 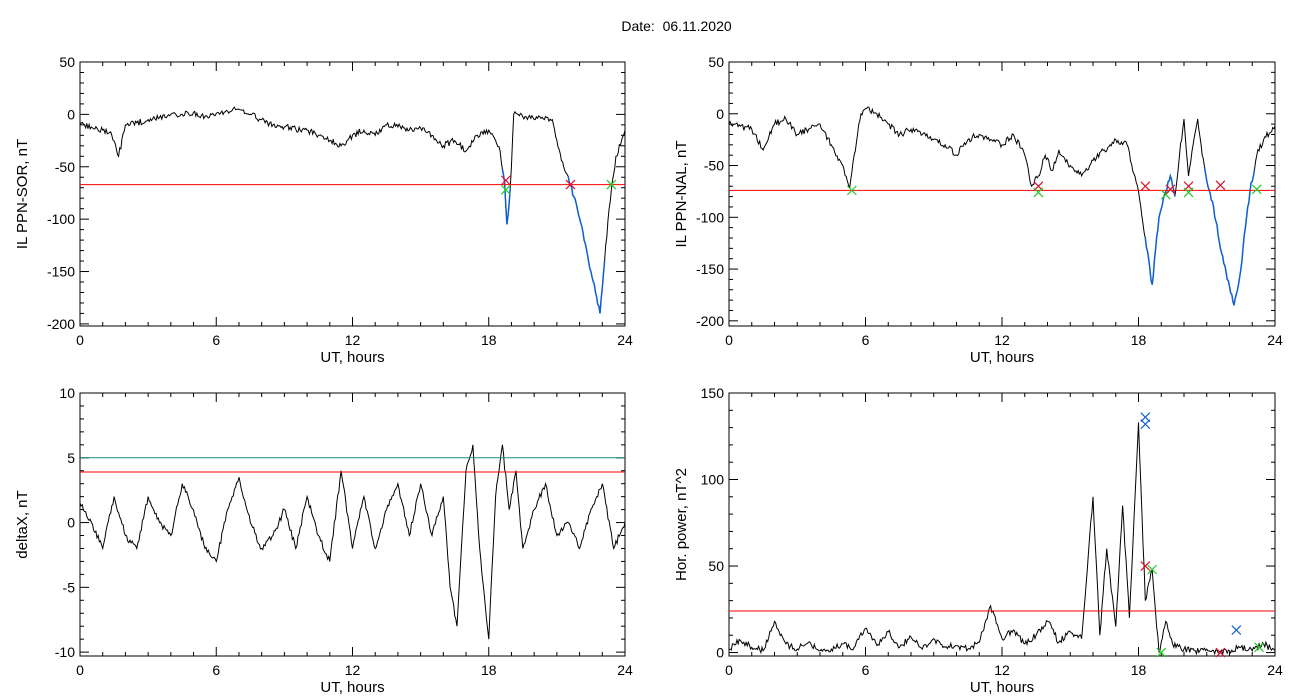 I want to click on y-axis-label: IL PPN-NAL, nT, so click(x=681, y=194).